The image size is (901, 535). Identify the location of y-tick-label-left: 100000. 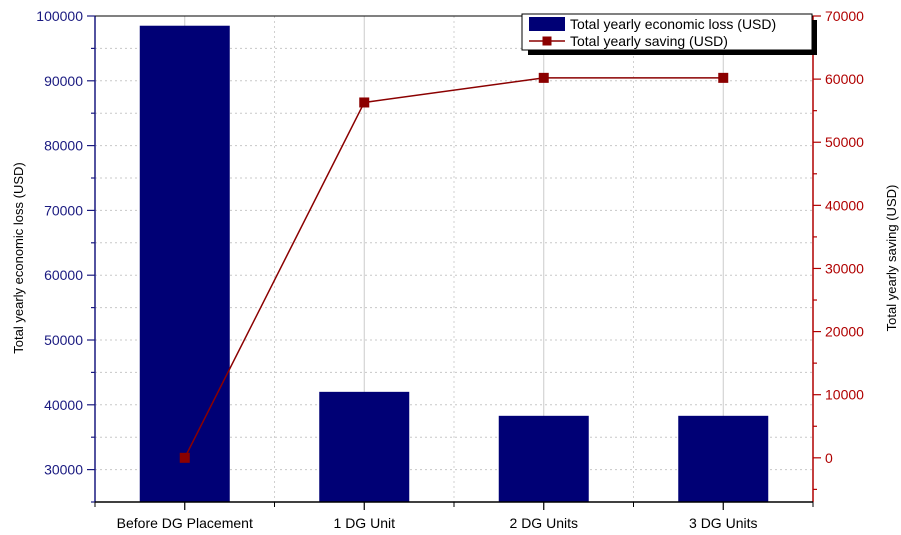
(59, 16).